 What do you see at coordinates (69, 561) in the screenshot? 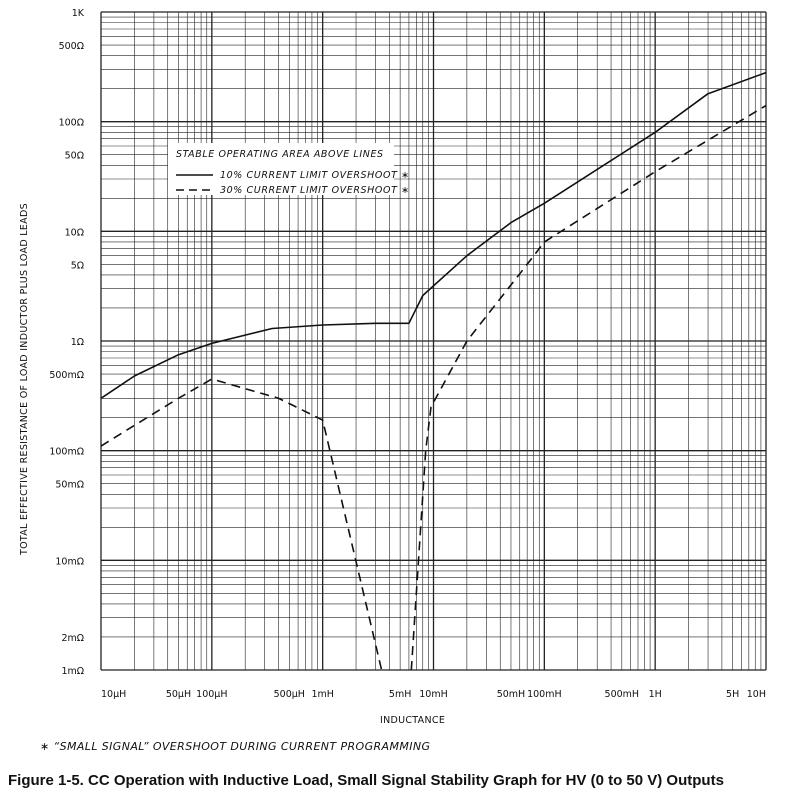
I see `y-tick-label: 10mΩ` at bounding box center [69, 561].